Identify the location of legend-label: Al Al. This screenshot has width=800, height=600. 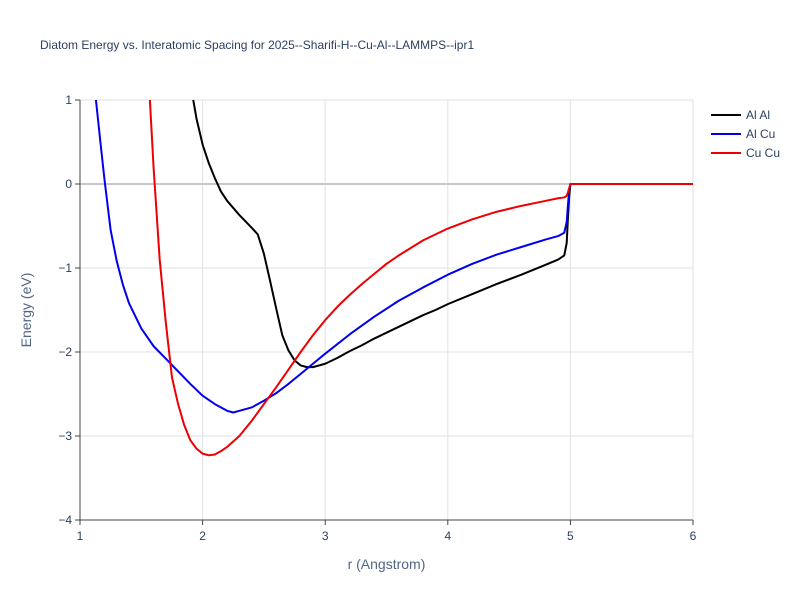
(758, 115).